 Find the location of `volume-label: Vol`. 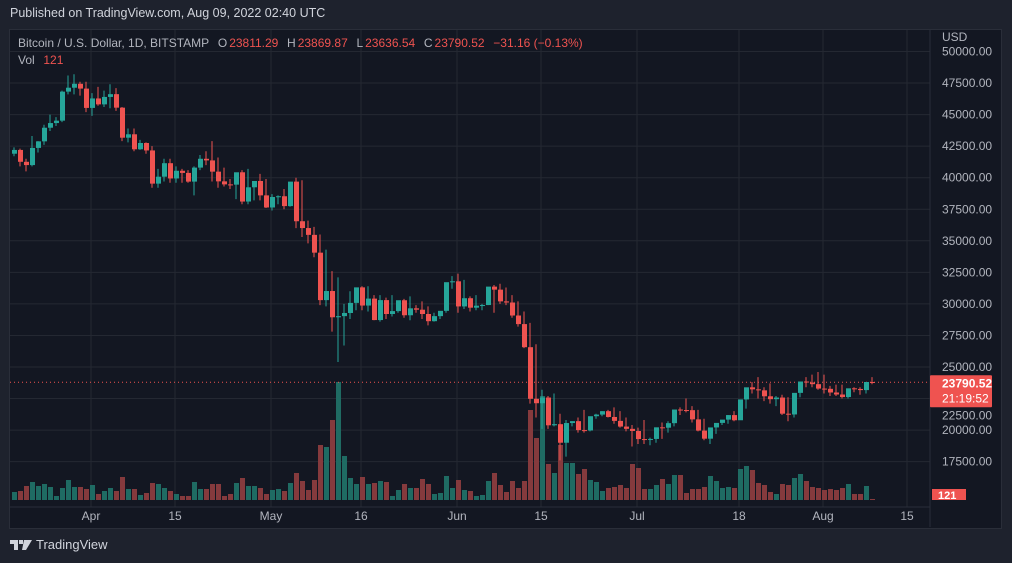

volume-label: Vol is located at coordinates (26, 60).